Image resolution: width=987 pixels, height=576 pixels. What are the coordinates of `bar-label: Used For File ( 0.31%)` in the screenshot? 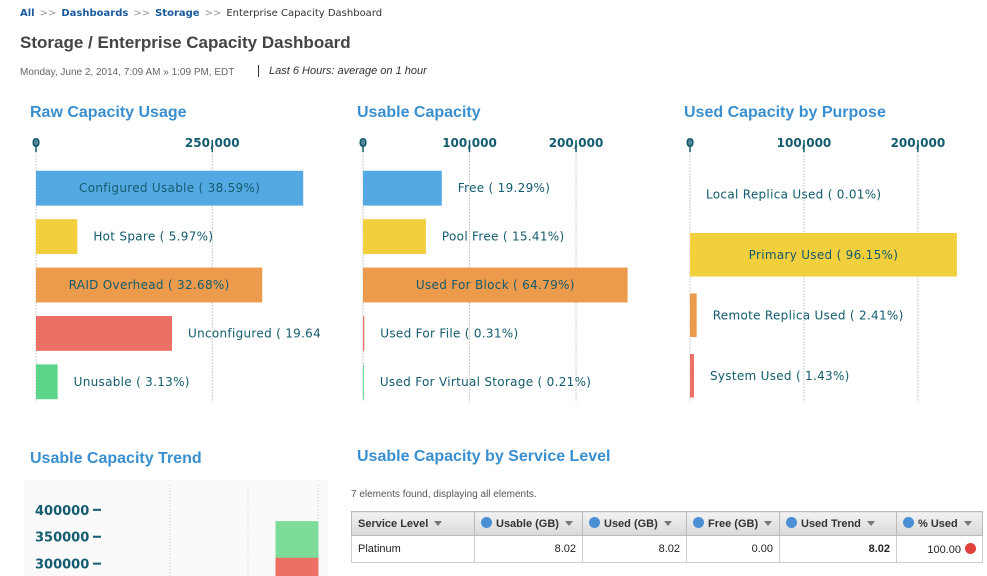 It's located at (449, 333).